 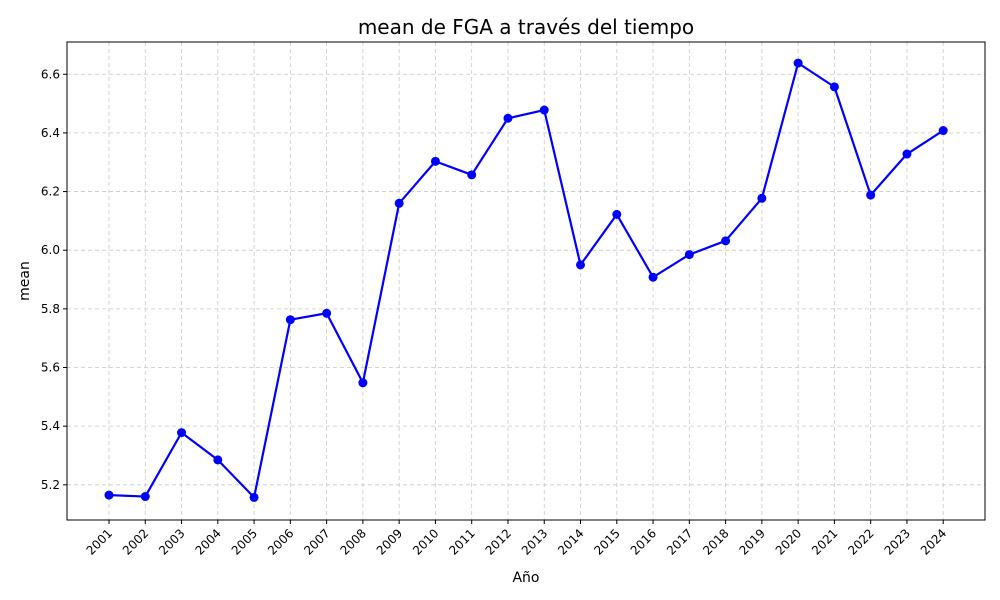 What do you see at coordinates (50, 368) in the screenshot?
I see `y-tick-label: 5.6` at bounding box center [50, 368].